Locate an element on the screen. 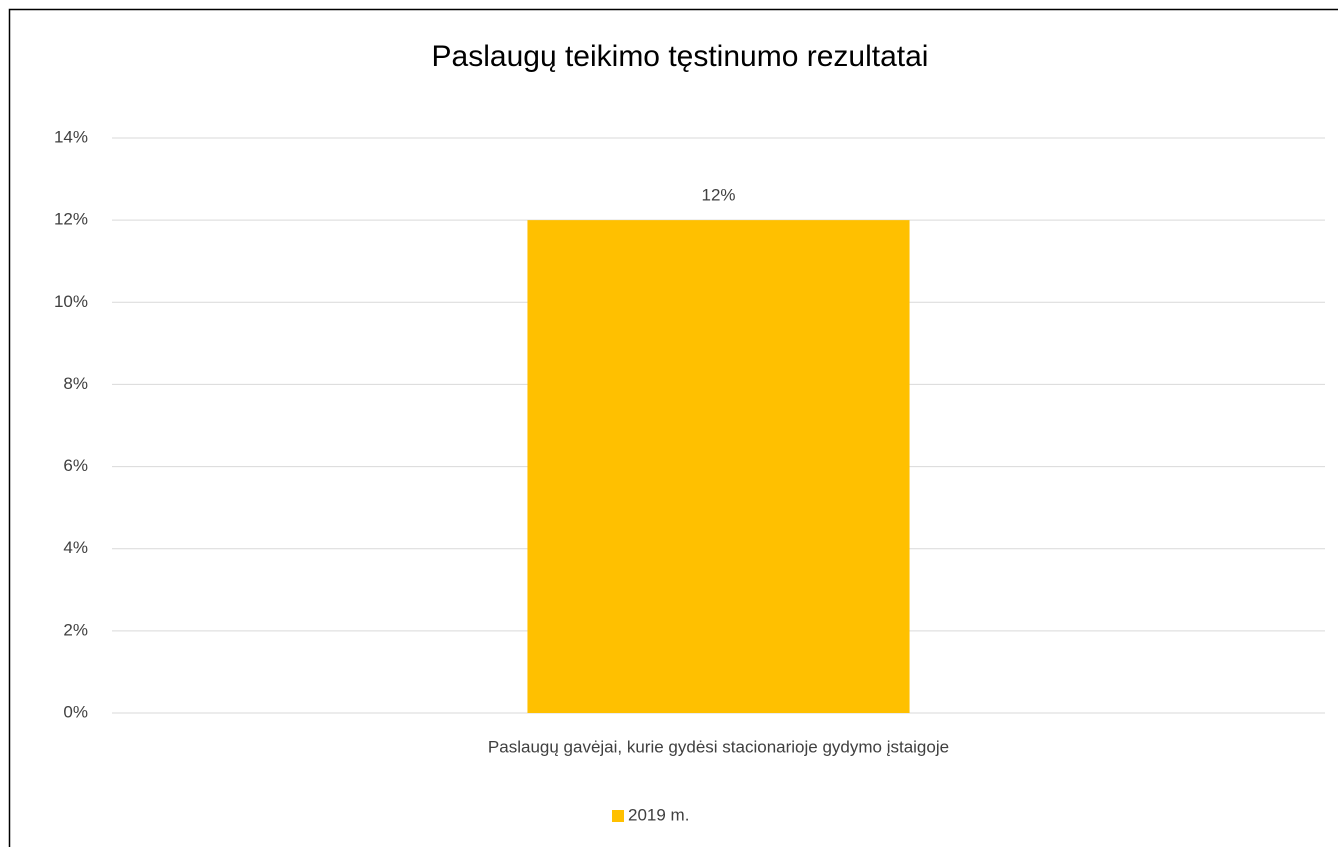  y-tick-label: 8% is located at coordinates (75, 383).